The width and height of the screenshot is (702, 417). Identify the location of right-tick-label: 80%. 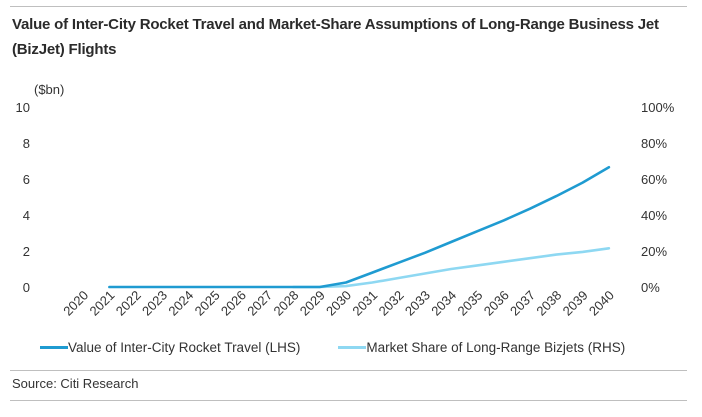
(654, 143).